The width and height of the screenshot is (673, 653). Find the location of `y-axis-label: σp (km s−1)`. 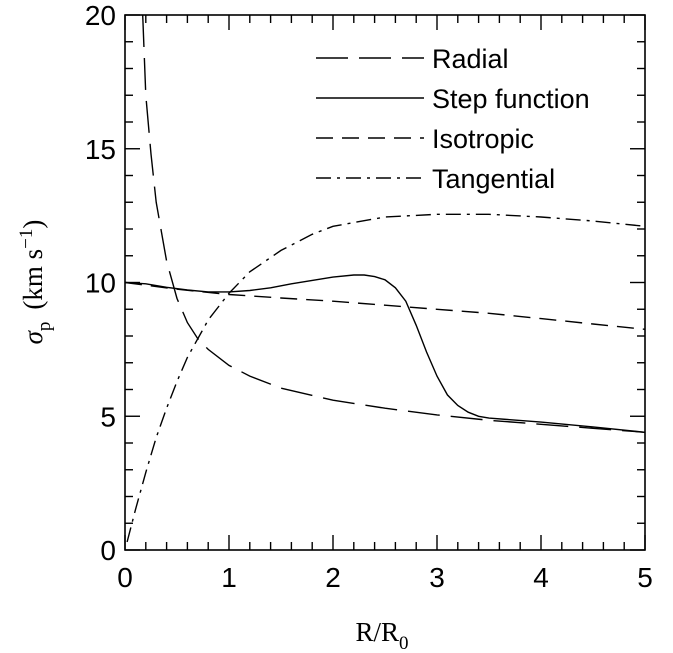

y-axis-label: σp (km s−1) is located at coordinates (35, 282).